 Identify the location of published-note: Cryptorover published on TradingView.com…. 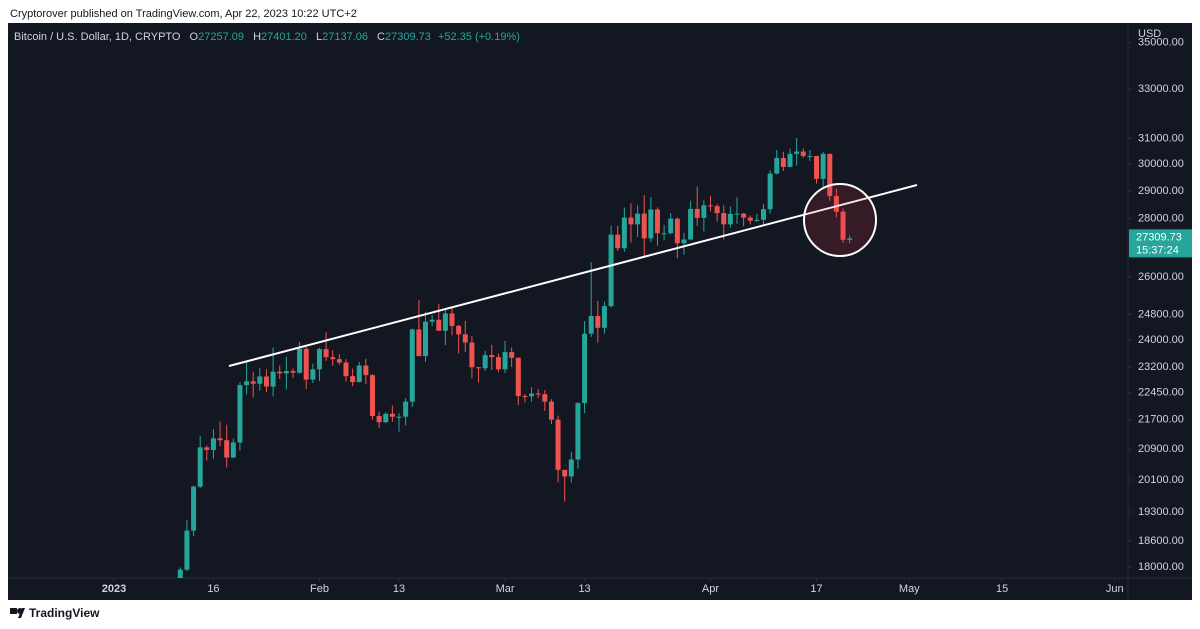
(183, 14).